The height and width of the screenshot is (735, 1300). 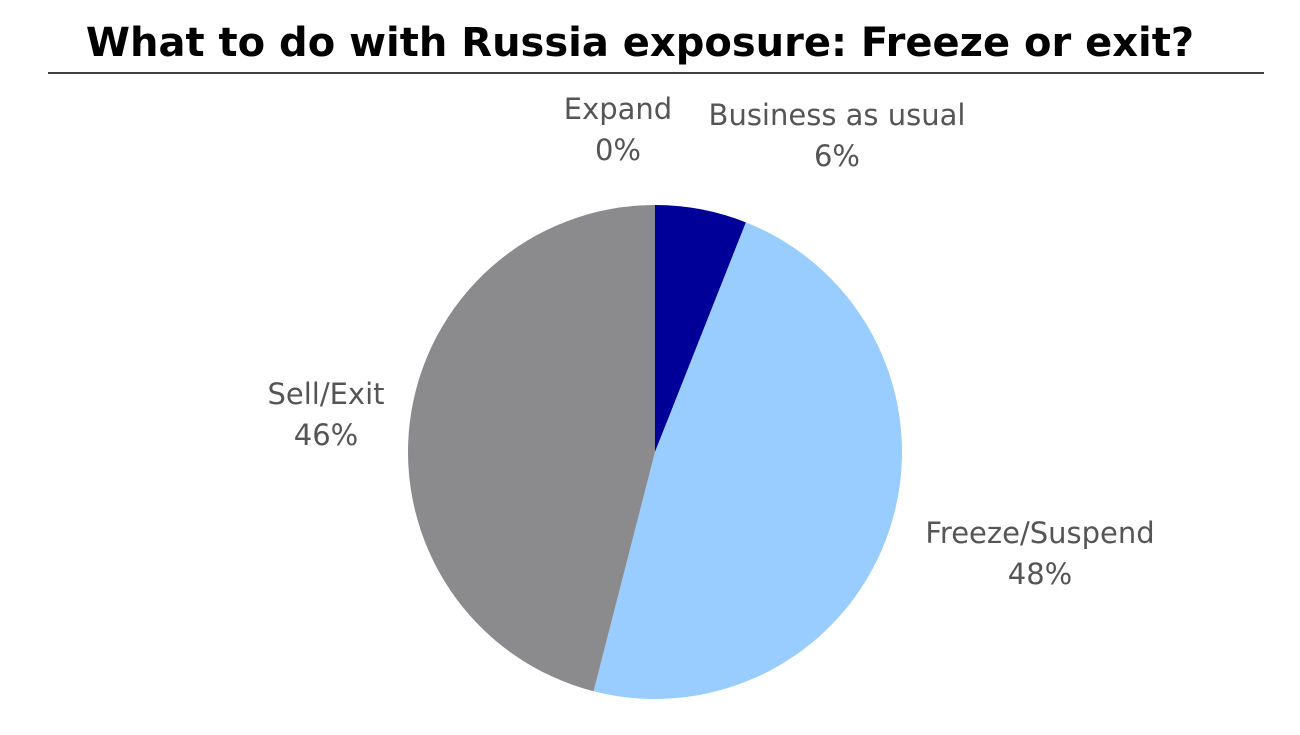 What do you see at coordinates (1039, 533) in the screenshot?
I see `slice-label: Freeze/Suspend` at bounding box center [1039, 533].